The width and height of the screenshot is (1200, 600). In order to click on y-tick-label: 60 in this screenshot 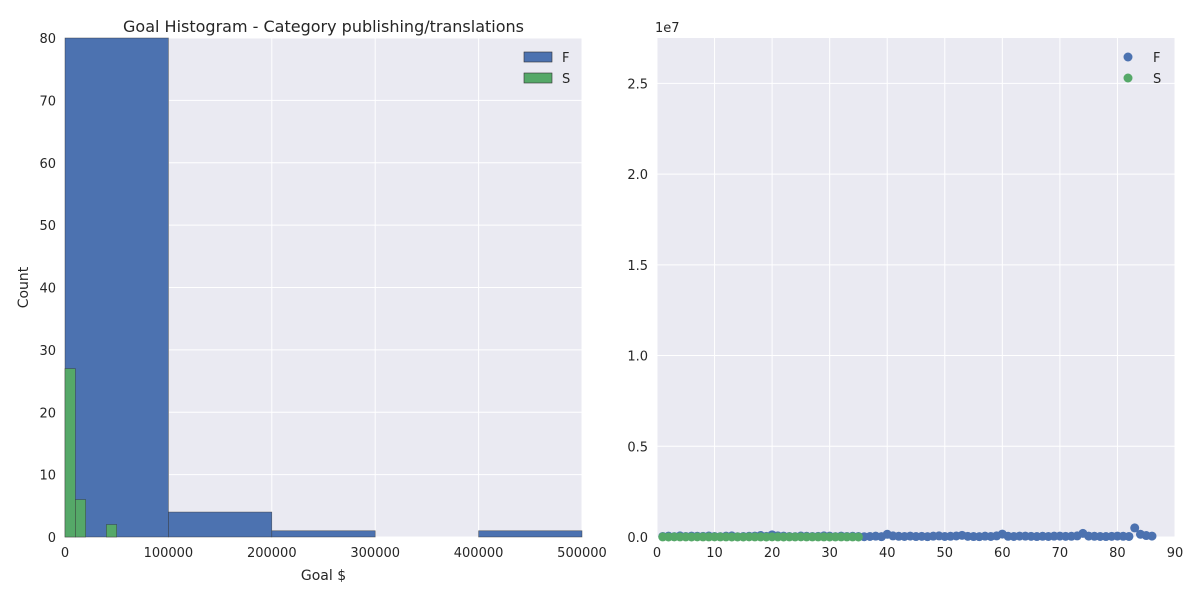, I will do `click(47, 164)`.